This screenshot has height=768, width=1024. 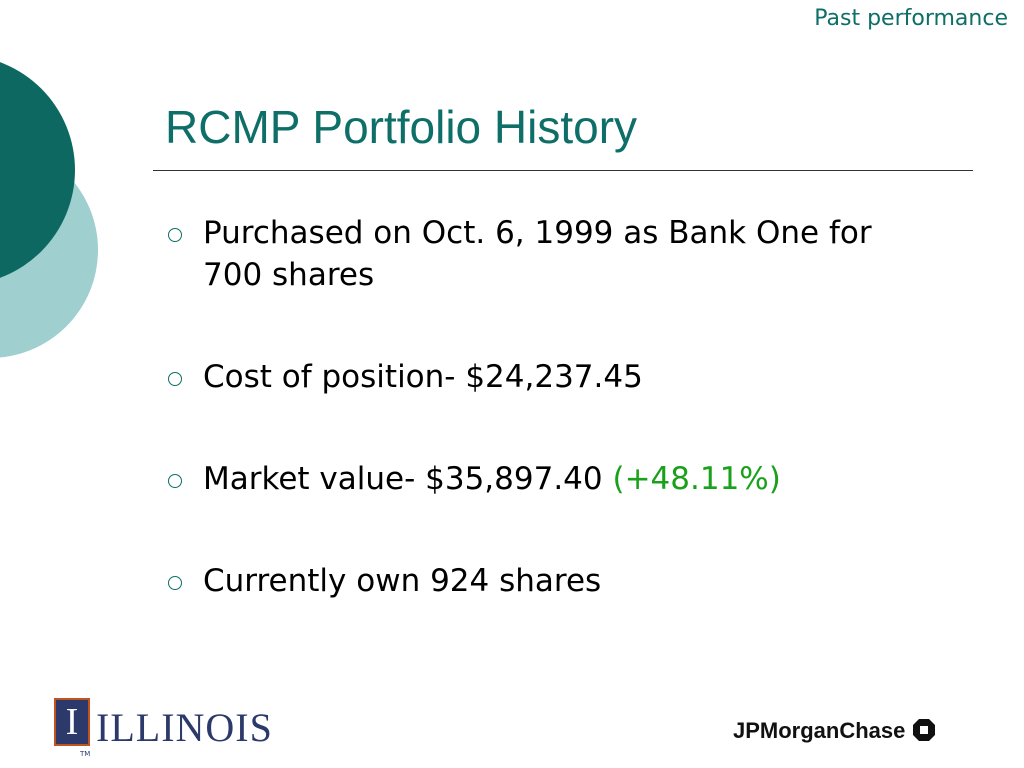 I want to click on bullet: Cost of position- $24,237.45, so click(x=550, y=377).